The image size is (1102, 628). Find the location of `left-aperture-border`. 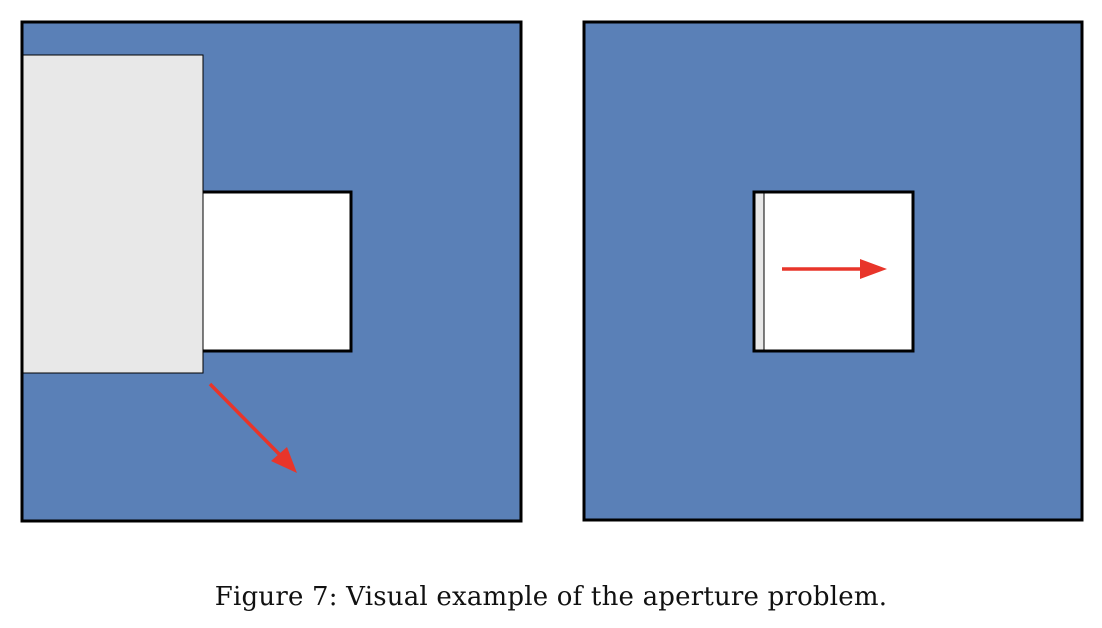

left-aperture-border is located at coordinates (278, 271).